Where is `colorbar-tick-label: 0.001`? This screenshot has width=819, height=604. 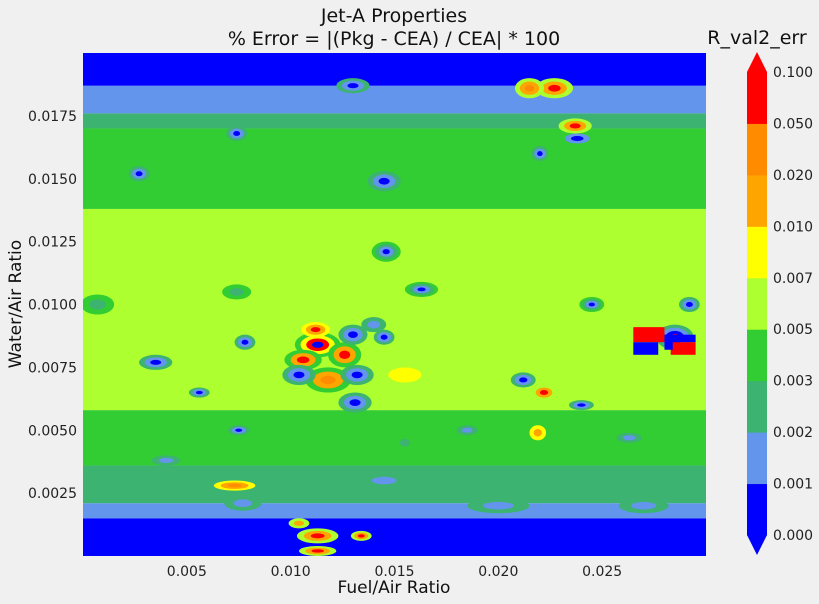 colorbar-tick-label: 0.001 is located at coordinates (793, 485).